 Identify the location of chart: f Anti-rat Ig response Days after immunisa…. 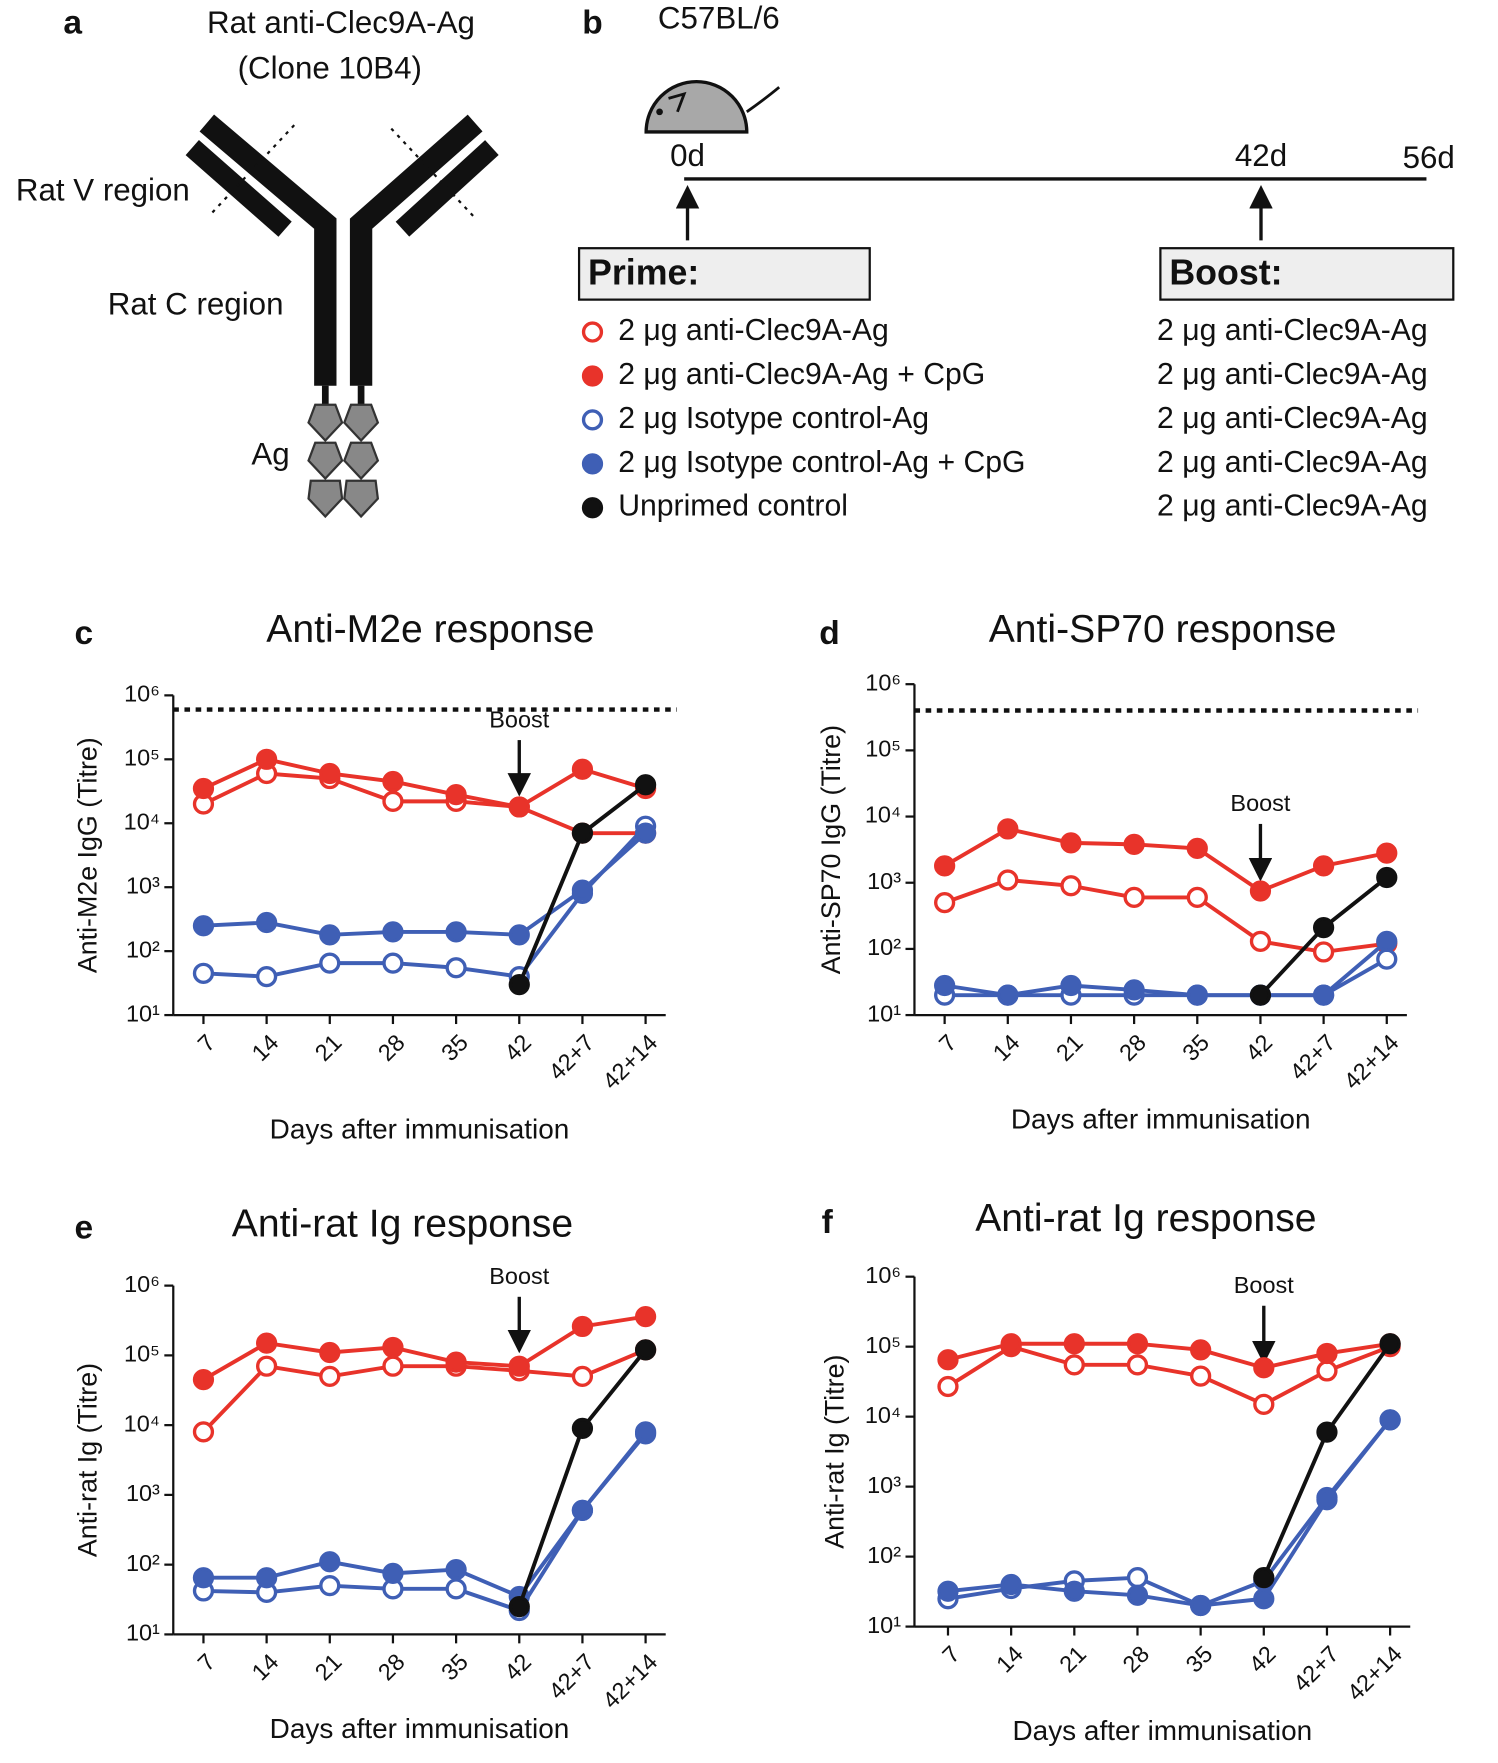
(1115, 1471).